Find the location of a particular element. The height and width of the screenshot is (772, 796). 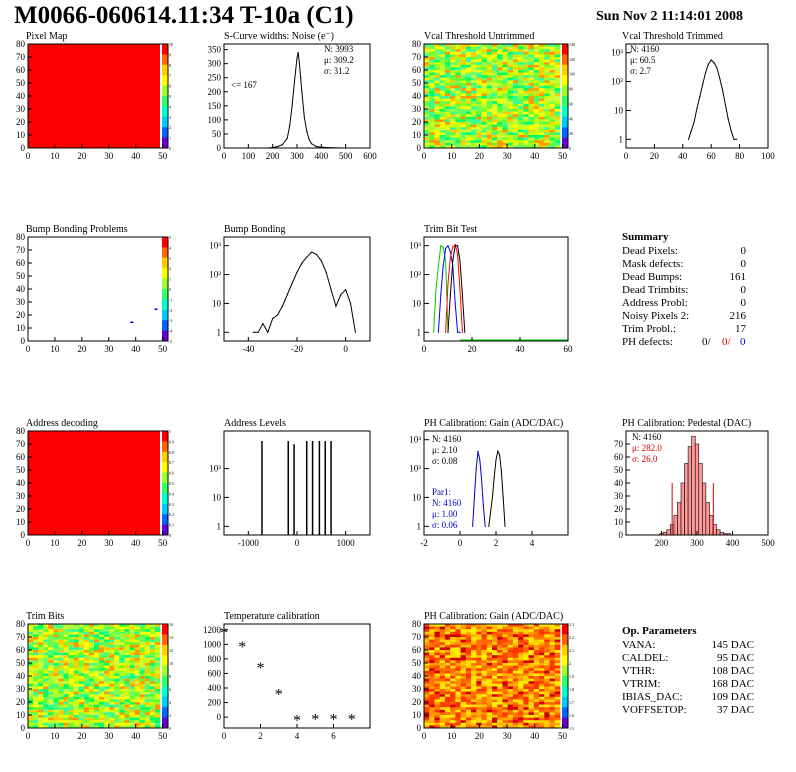

y-tick-label: 10 is located at coordinates (417, 715).